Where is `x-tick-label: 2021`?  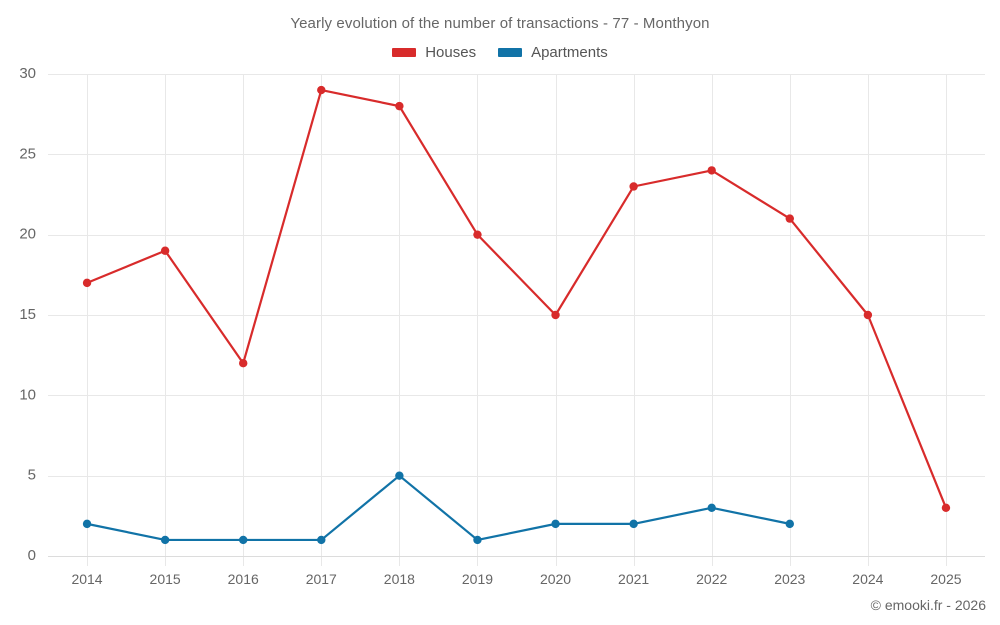 x-tick-label: 2021 is located at coordinates (633, 579).